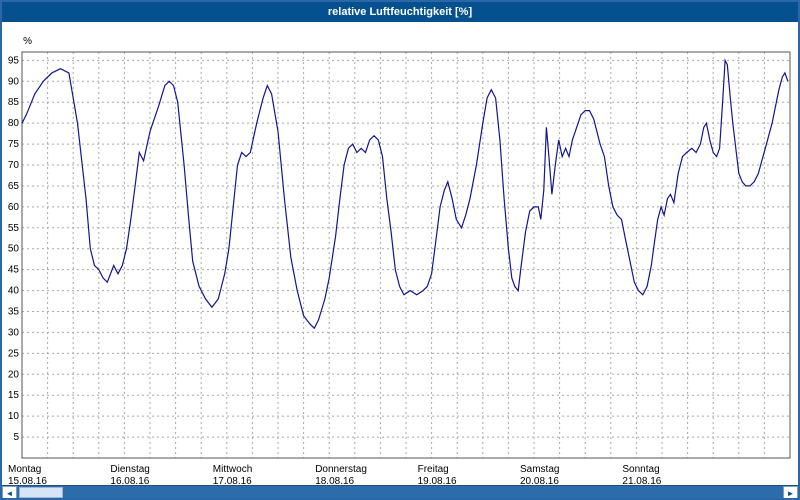 Image resolution: width=800 pixels, height=500 pixels. What do you see at coordinates (14, 102) in the screenshot?
I see `y-tick-label: 85` at bounding box center [14, 102].